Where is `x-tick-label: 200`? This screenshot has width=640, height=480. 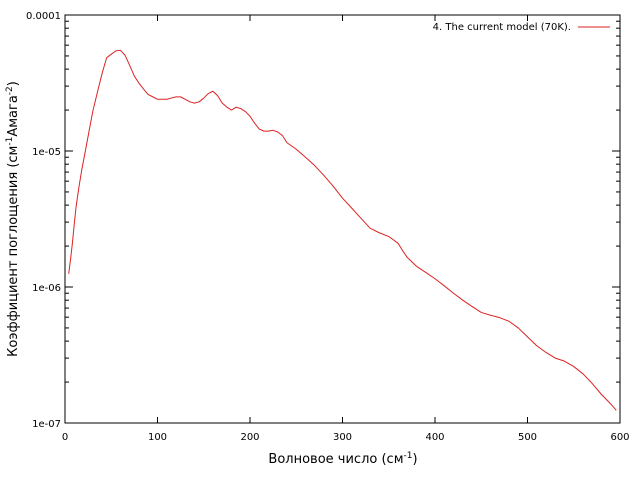
x-tick-label: 200 is located at coordinates (249, 437).